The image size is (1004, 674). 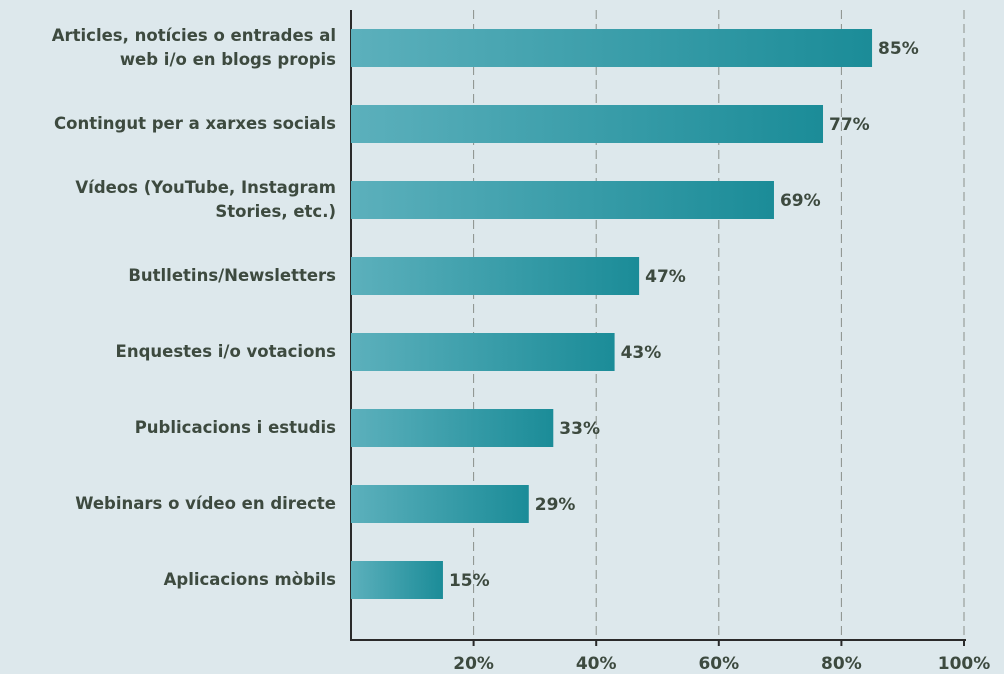 What do you see at coordinates (469, 581) in the screenshot?
I see `value-label: 15%` at bounding box center [469, 581].